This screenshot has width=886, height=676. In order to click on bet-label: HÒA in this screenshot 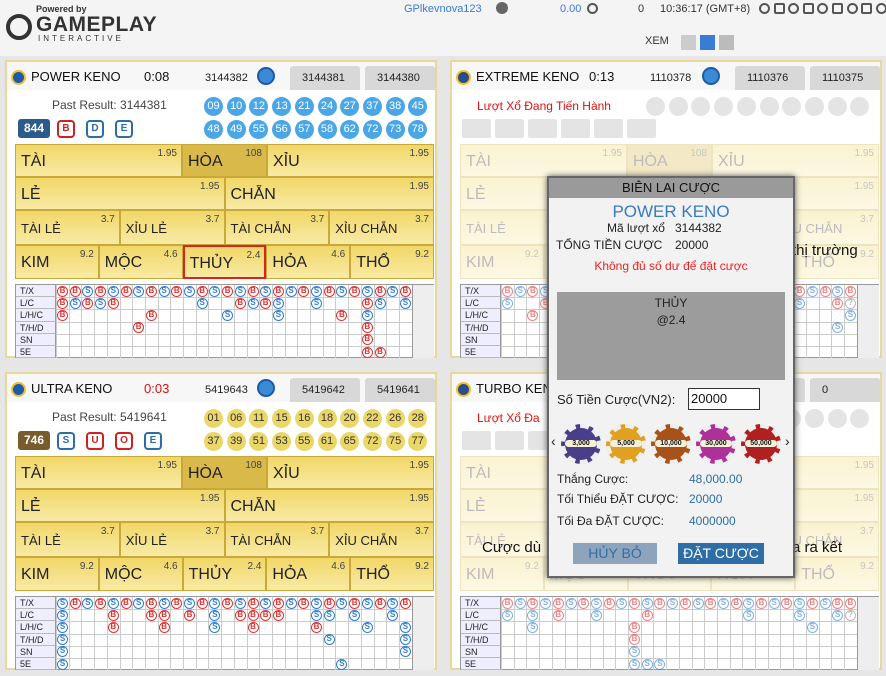, I will do `click(205, 473)`.